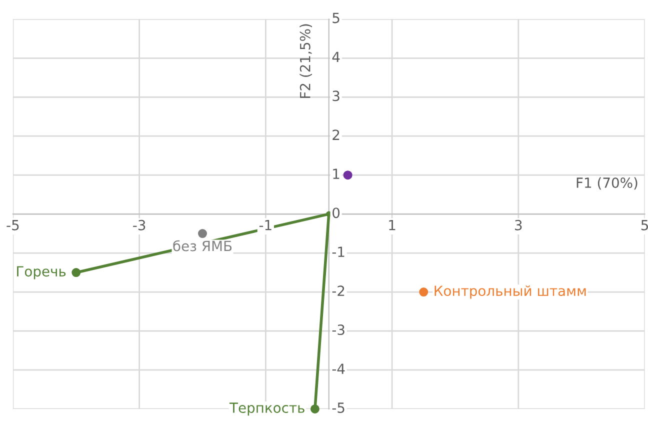 The image size is (648, 426). Describe the element at coordinates (266, 409) in the screenshot. I see `series-label: Терпкость` at that location.